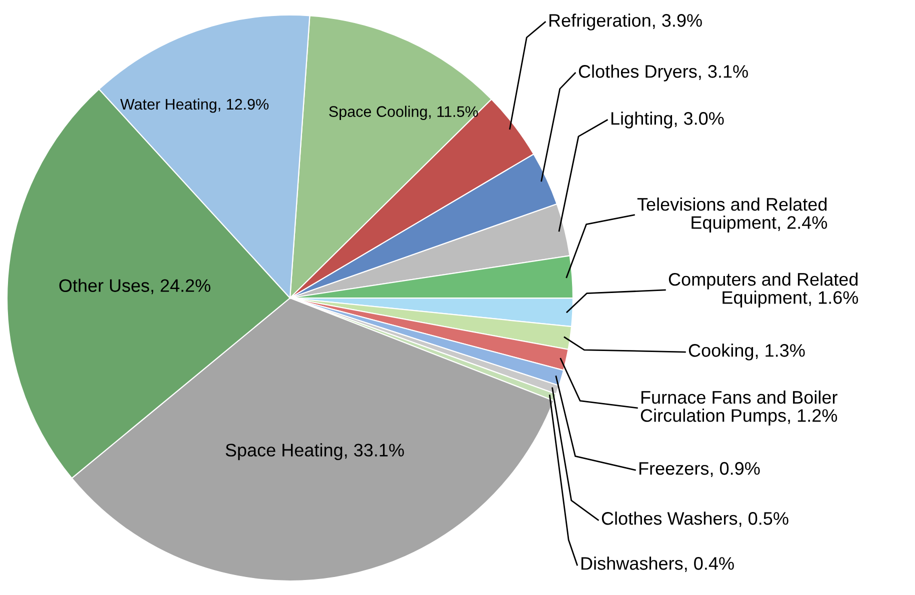 This screenshot has width=915, height=595. I want to click on slice-label: Water Heating, 12.9%, so click(194, 105).